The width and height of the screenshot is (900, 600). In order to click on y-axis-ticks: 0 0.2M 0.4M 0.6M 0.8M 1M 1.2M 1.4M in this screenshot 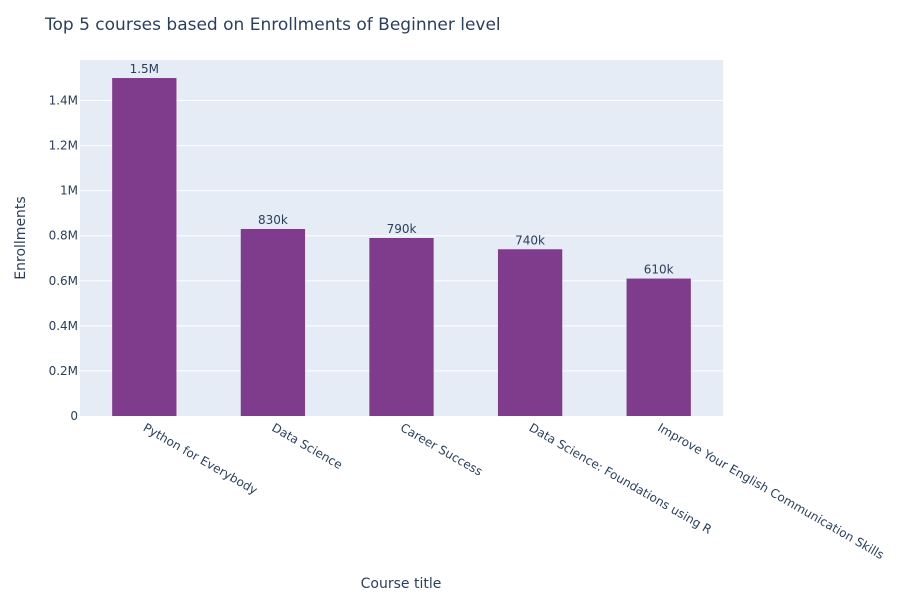, I will do `click(63, 258)`.